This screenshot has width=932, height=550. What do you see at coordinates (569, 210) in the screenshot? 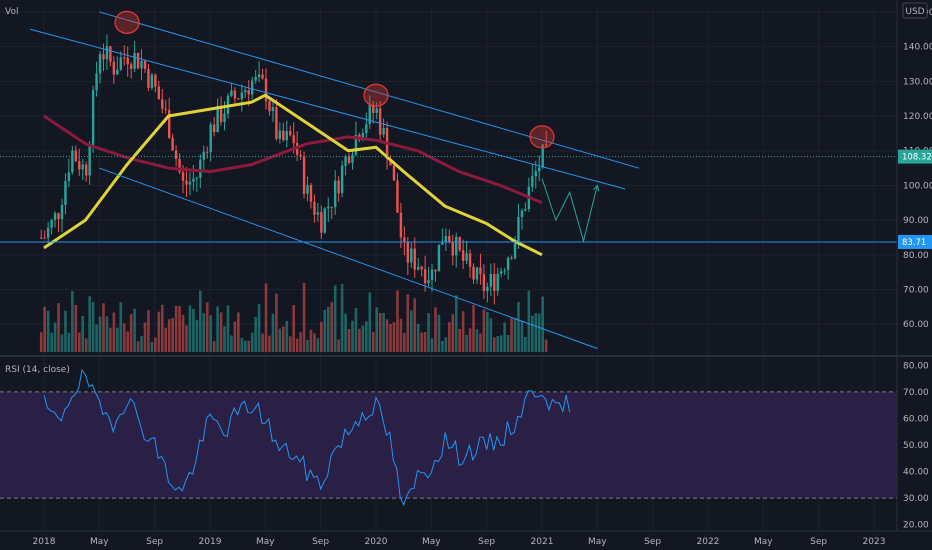
I see `projection-path` at bounding box center [569, 210].